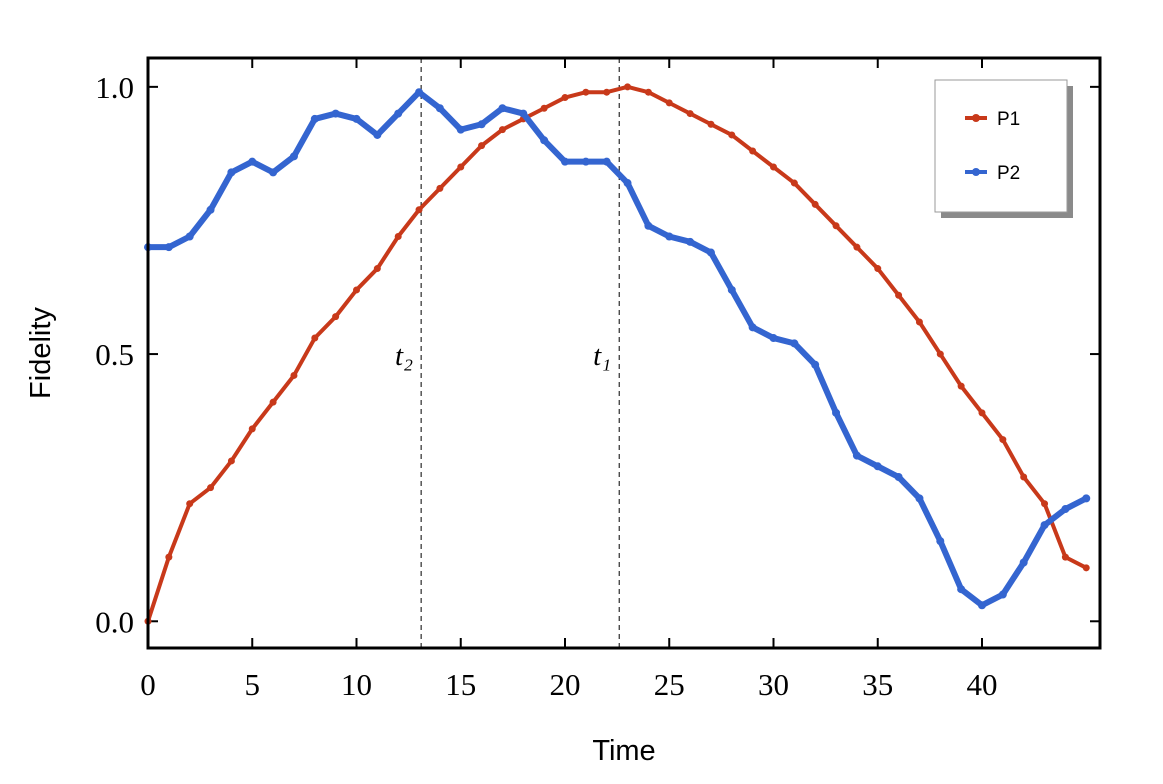  Describe the element at coordinates (41, 353) in the screenshot. I see `y-axis-label: Fidelity` at that location.